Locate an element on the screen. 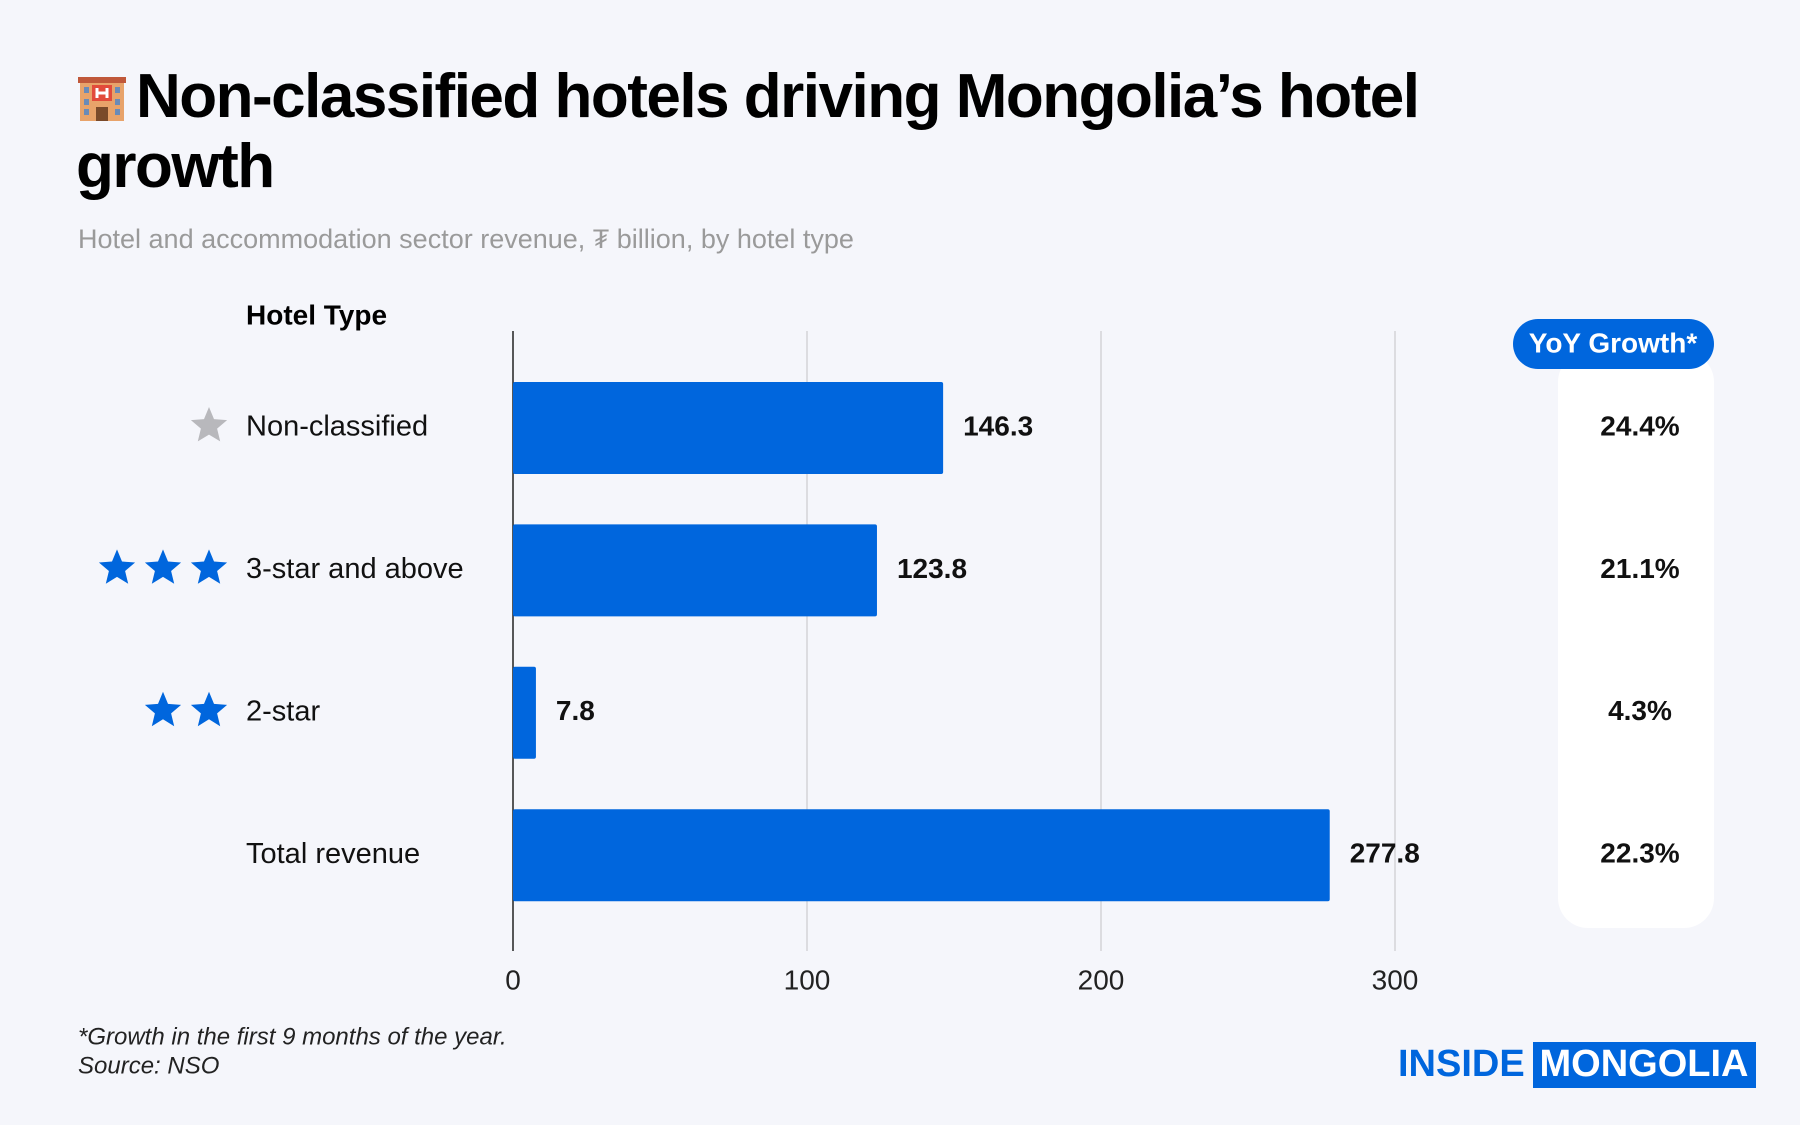  growth-label: 24.4% is located at coordinates (1639, 425).